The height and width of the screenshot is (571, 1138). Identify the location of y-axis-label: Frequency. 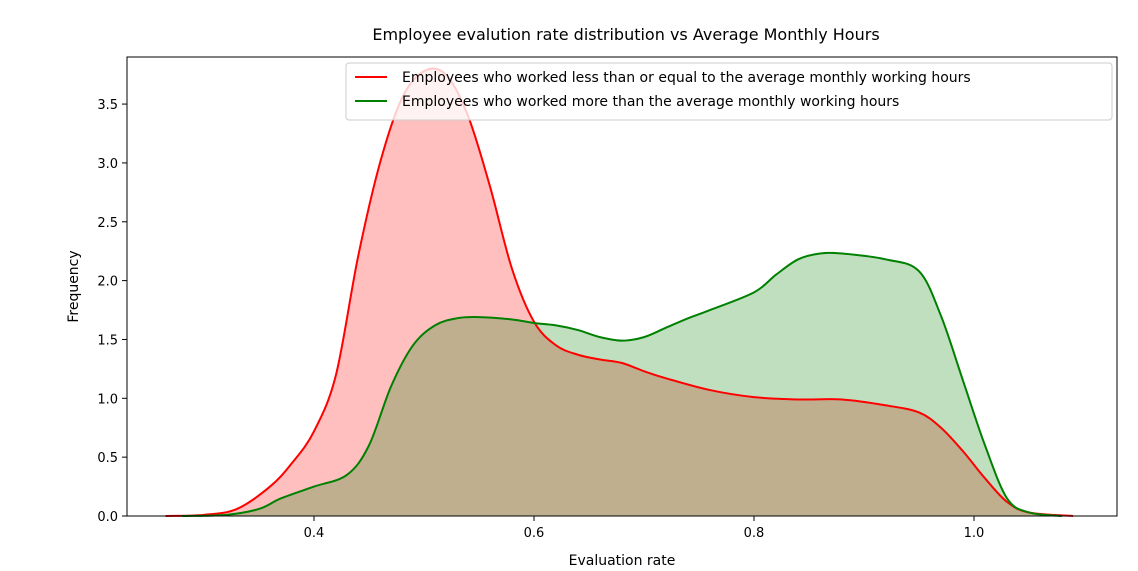
(74, 286).